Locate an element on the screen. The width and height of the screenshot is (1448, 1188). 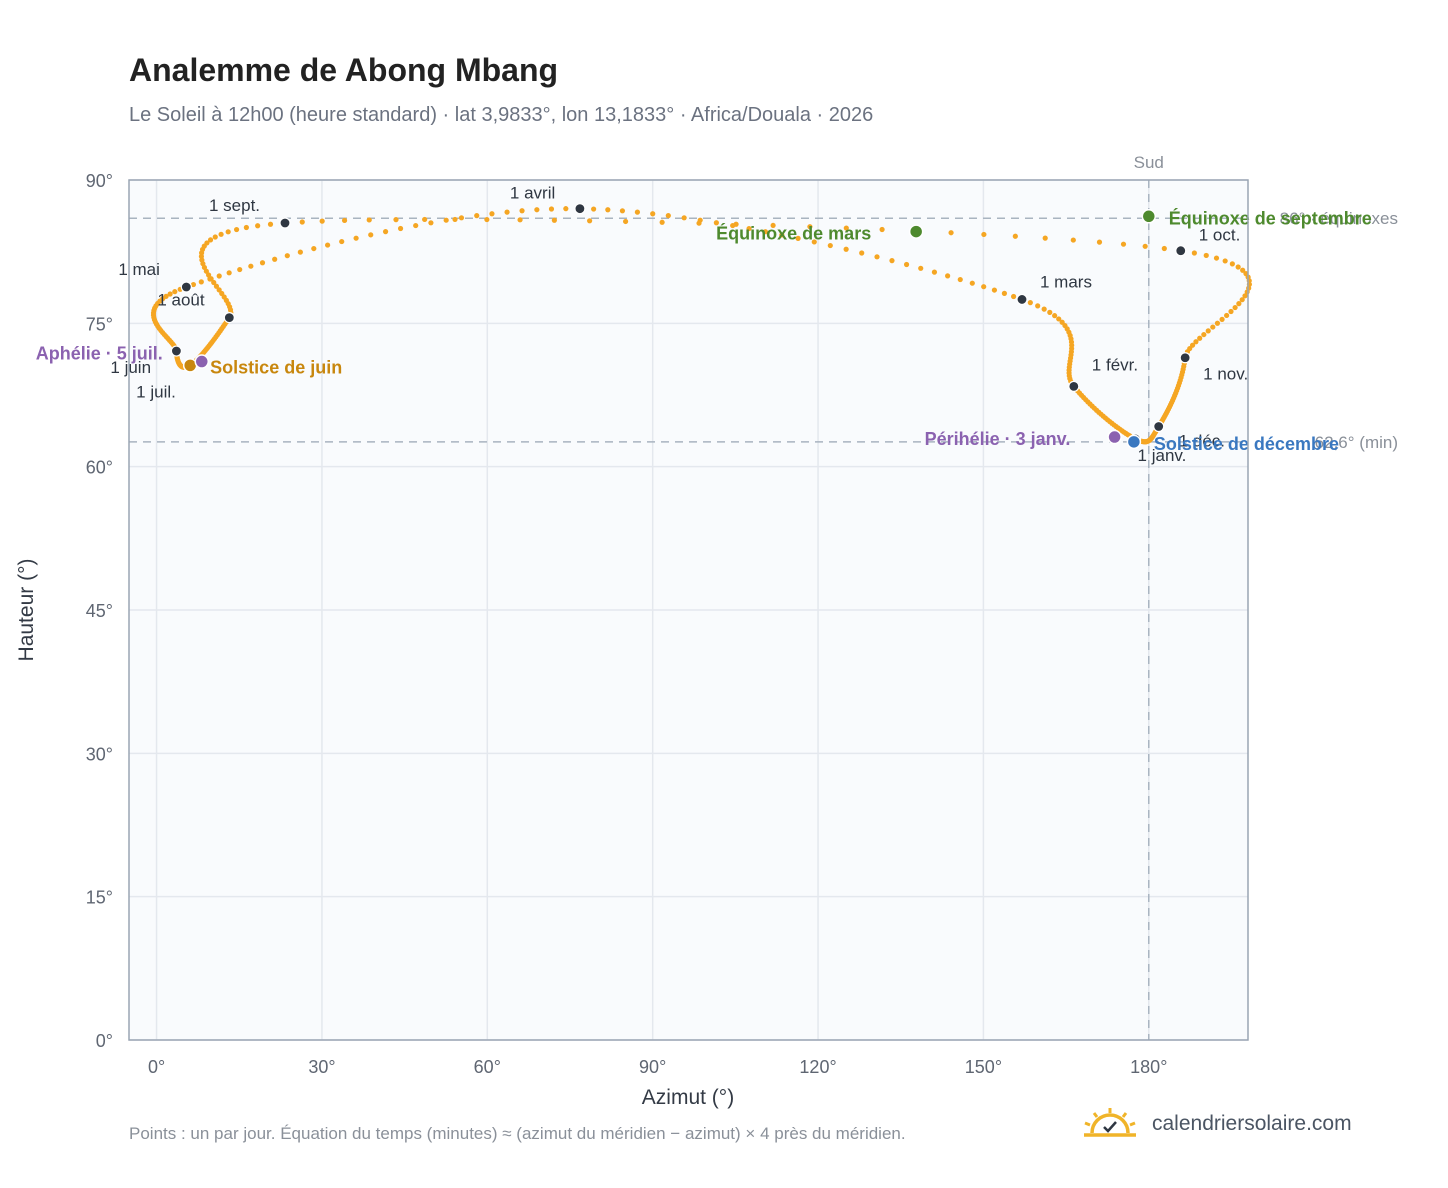
event-label: Équinoxe de mars is located at coordinates (793, 233).